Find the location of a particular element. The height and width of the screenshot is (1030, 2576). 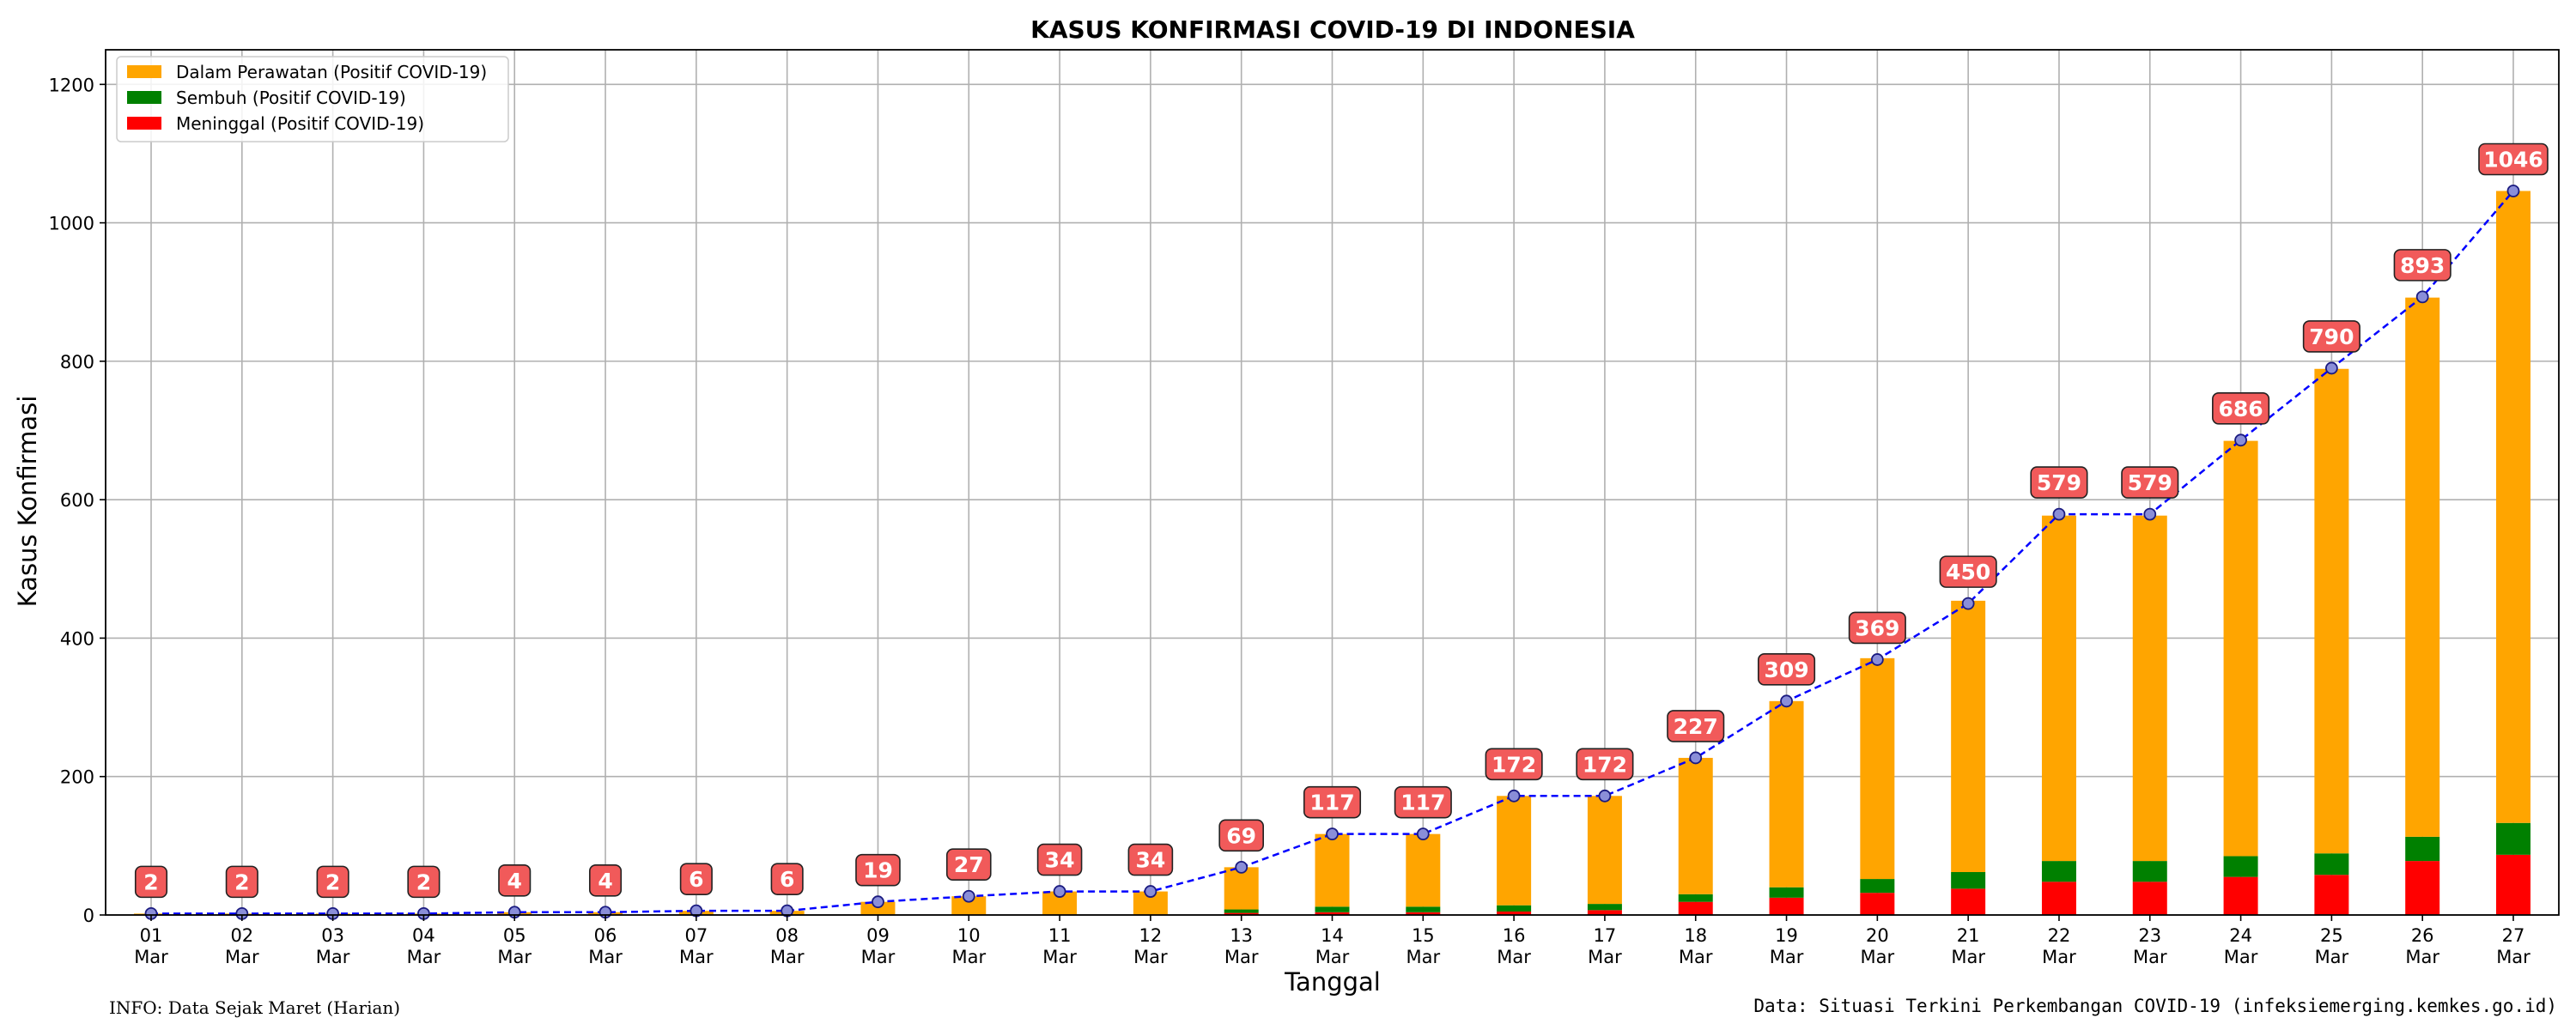

data-label: 369 is located at coordinates (1877, 627).